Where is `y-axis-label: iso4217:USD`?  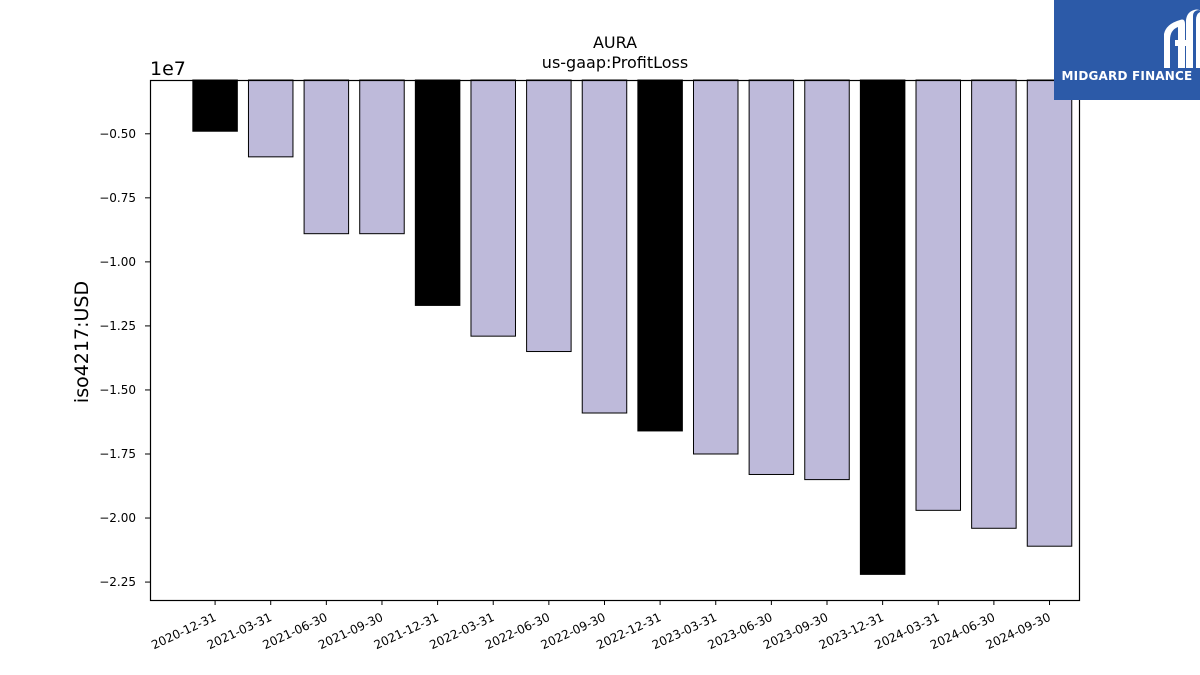
y-axis-label: iso4217:USD is located at coordinates (82, 342).